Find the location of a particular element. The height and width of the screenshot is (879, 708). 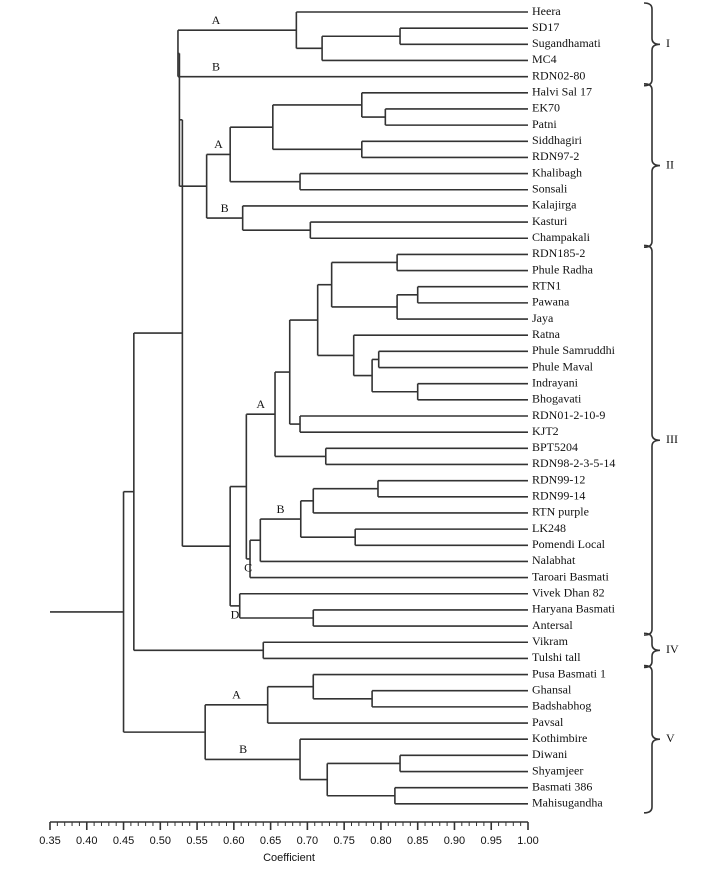

leaf-label: Heera is located at coordinates (546, 11).